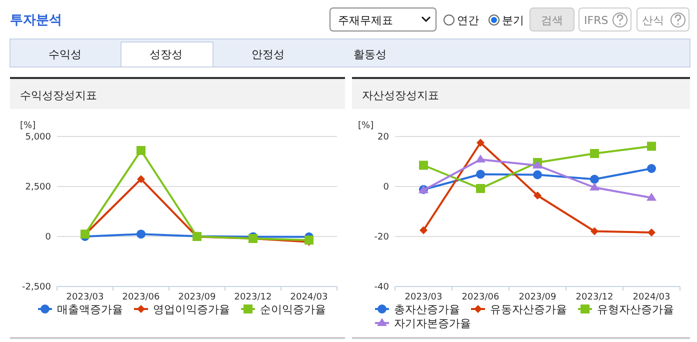 This screenshot has height=342, width=697. Describe the element at coordinates (552, 20) in the screenshot. I see `text: 검색` at that location.